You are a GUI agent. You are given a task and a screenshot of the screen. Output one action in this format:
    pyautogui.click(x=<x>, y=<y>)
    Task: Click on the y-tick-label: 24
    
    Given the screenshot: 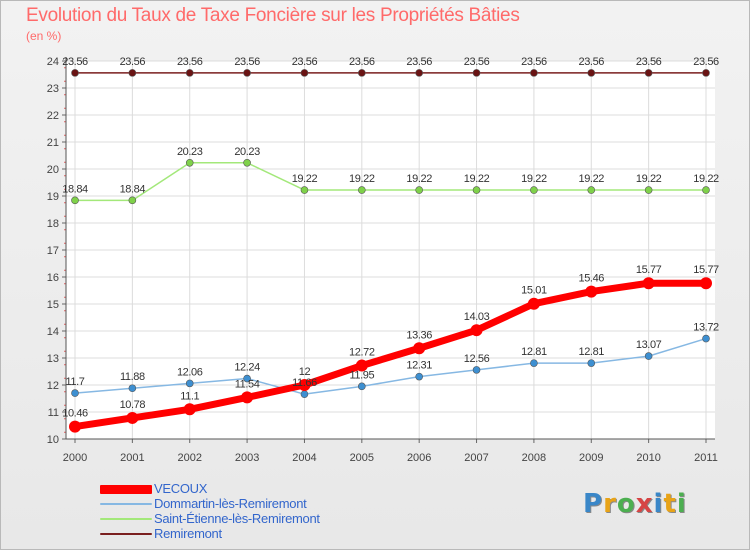 What is the action you would take?
    pyautogui.click(x=53, y=62)
    